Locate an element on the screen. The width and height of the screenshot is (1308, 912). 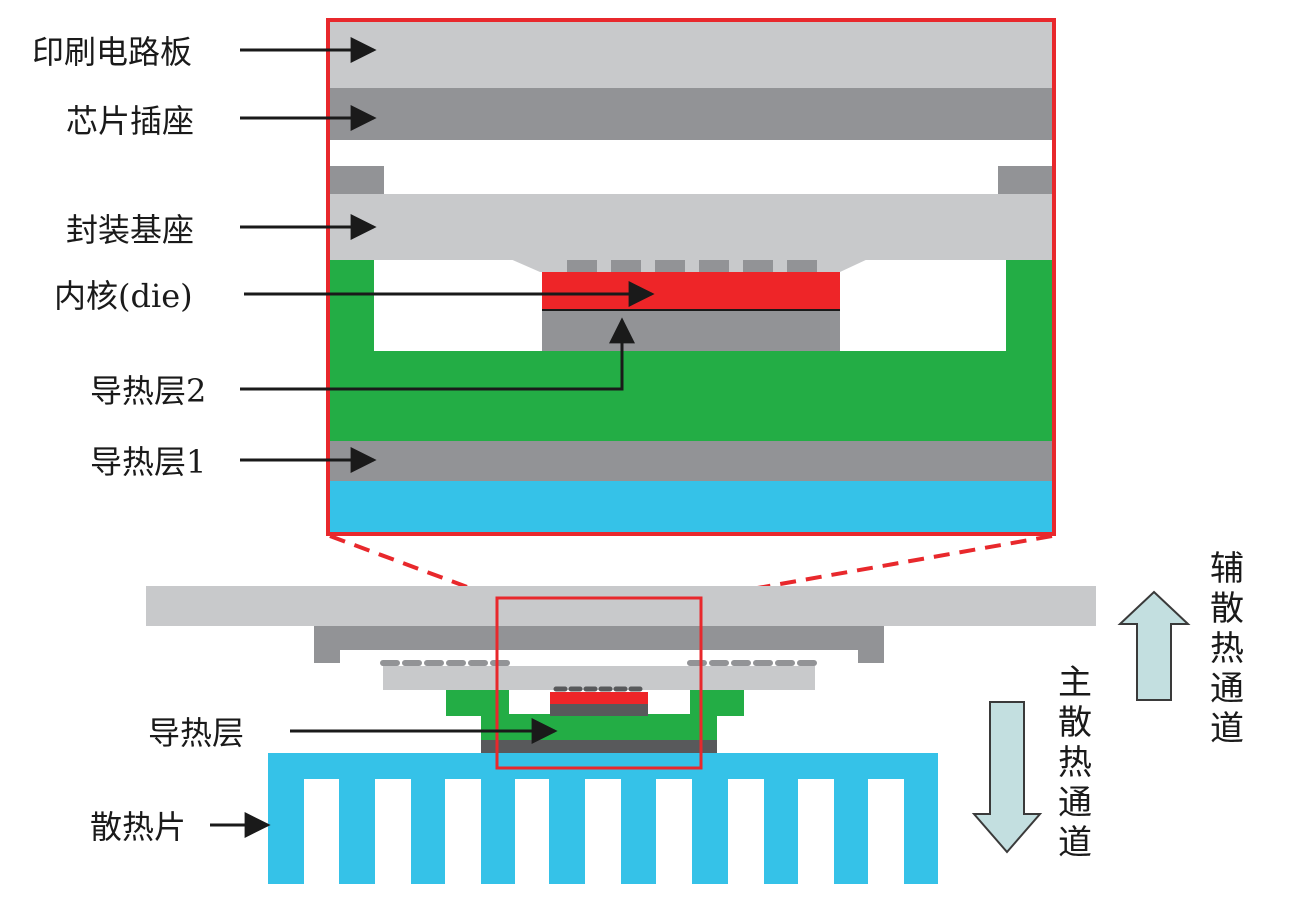
hollow-up-arrow-icon is located at coordinates (1154, 645).